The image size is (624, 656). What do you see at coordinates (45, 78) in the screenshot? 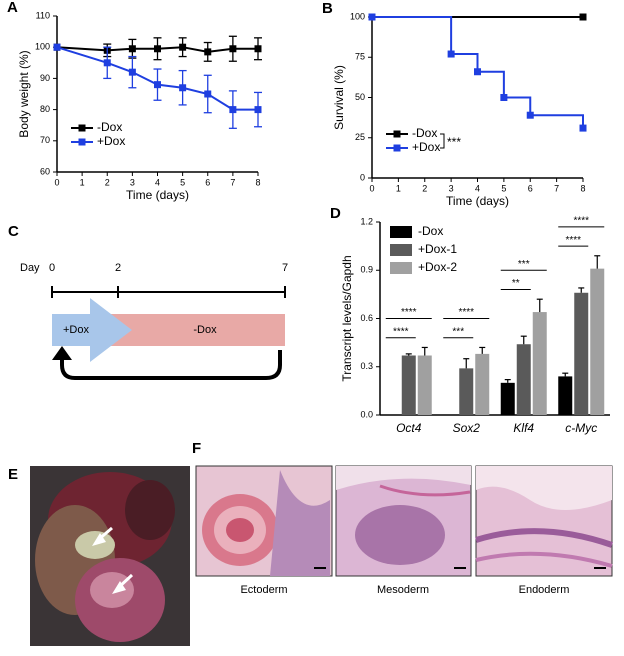
I see `y-tick-label: 90` at bounding box center [45, 78].